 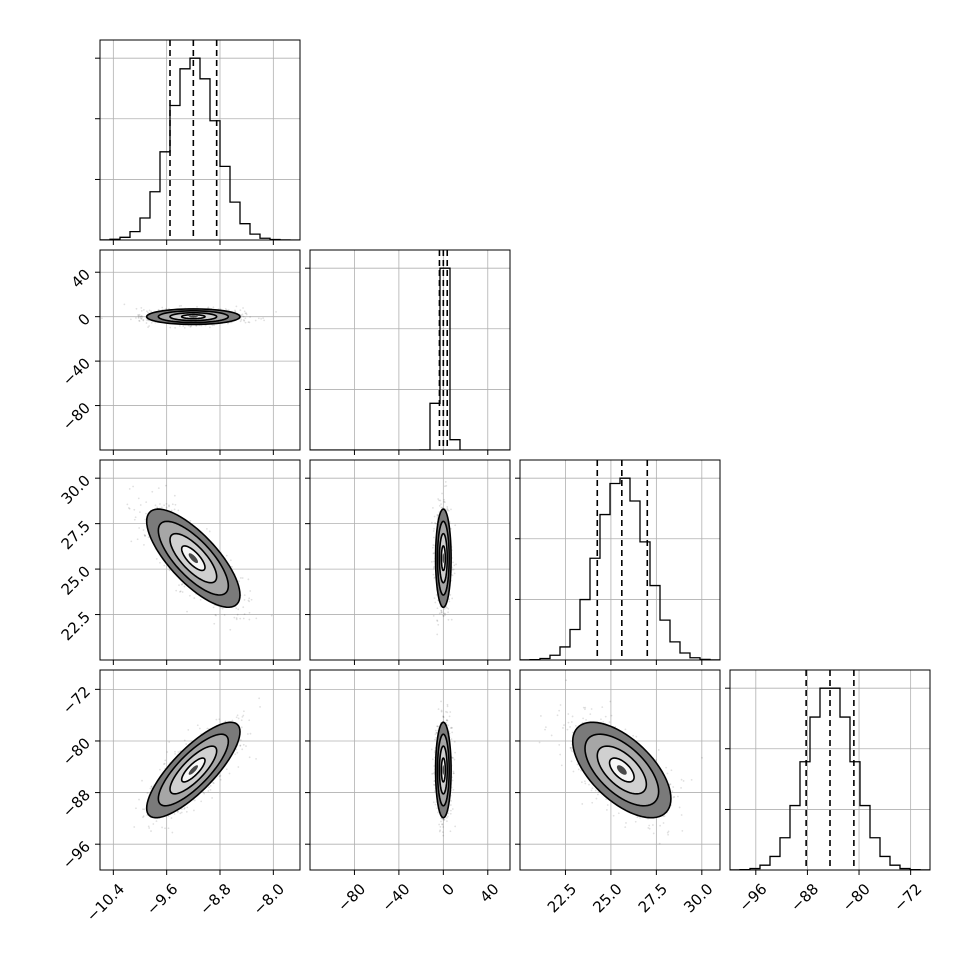 What do you see at coordinates (448, 889) in the screenshot?
I see `x-tick-label: 0` at bounding box center [448, 889].